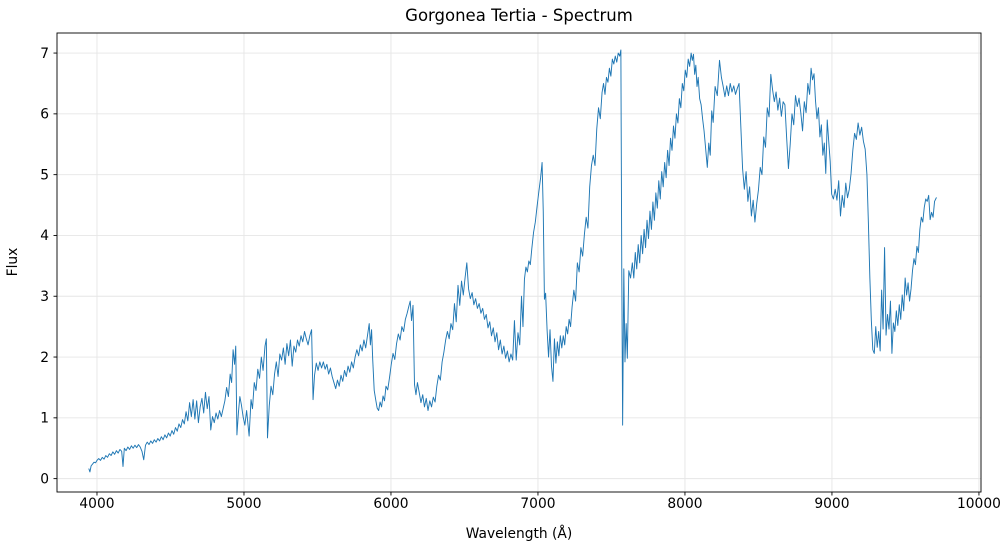 The width and height of the screenshot is (1005, 553). What do you see at coordinates (44, 54) in the screenshot?
I see `y-tick-label: 7` at bounding box center [44, 54].